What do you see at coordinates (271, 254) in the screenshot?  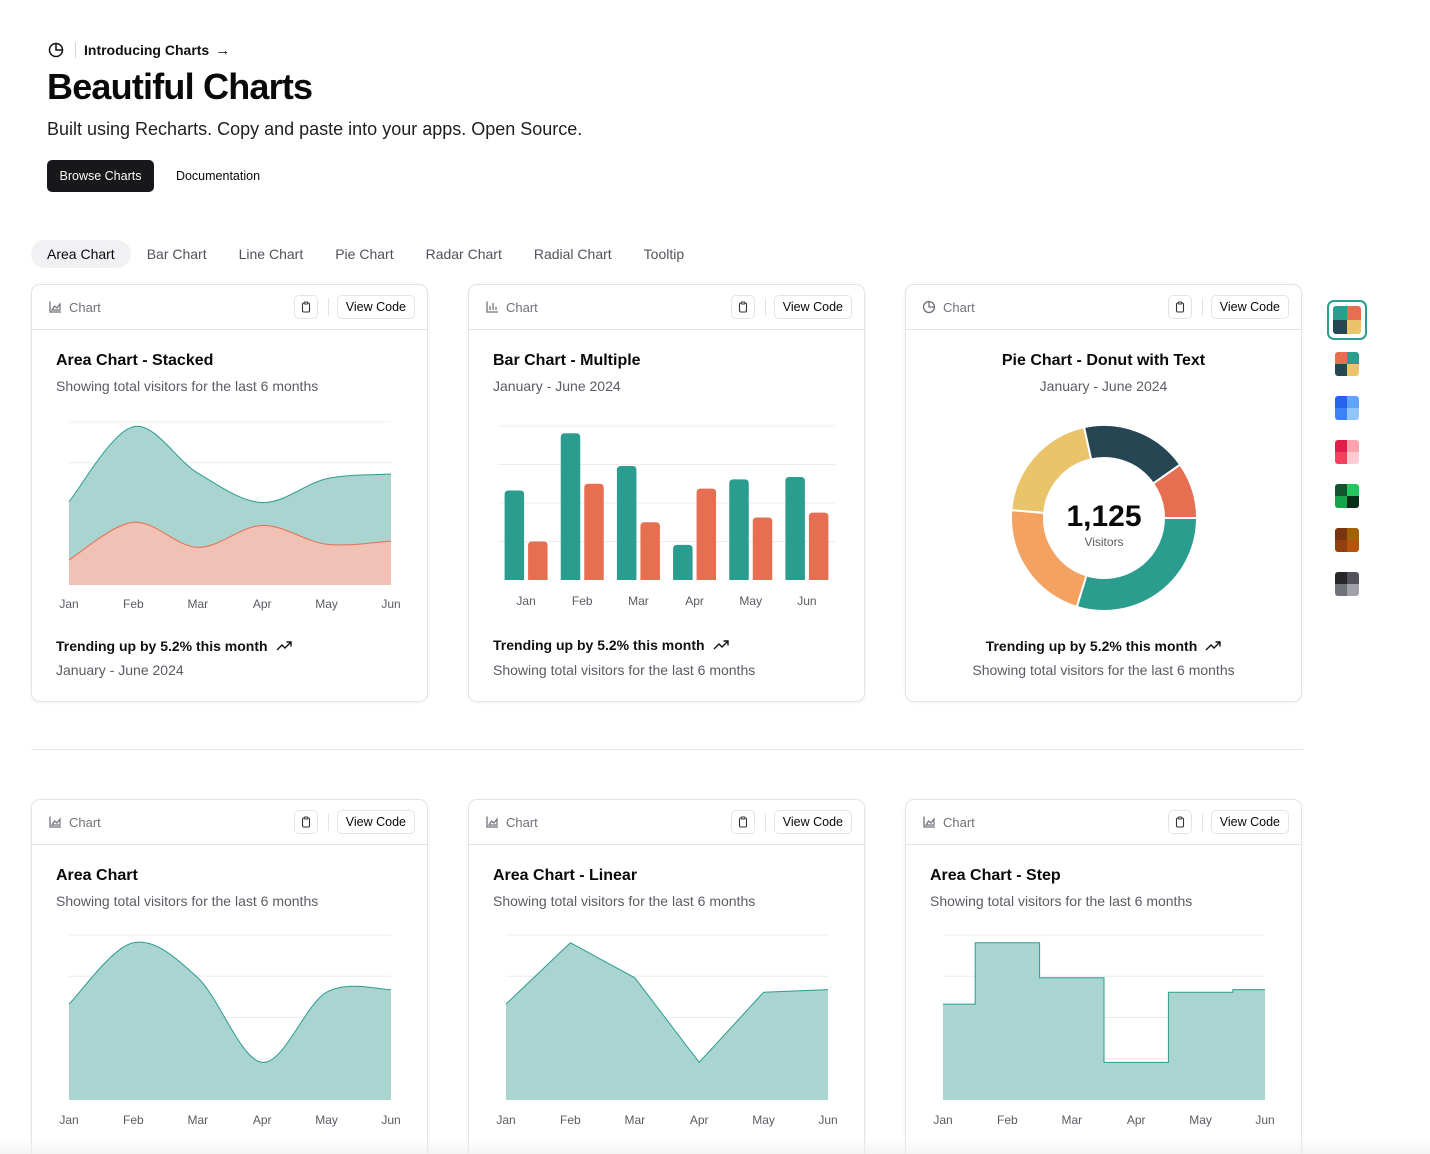 I see `tab-line-chart: Line Chart` at bounding box center [271, 254].